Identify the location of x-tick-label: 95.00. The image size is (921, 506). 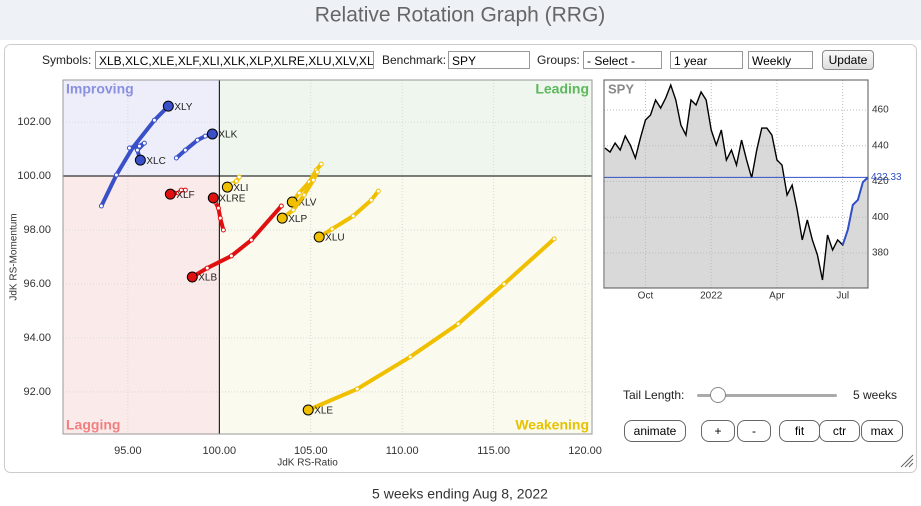
(128, 451).